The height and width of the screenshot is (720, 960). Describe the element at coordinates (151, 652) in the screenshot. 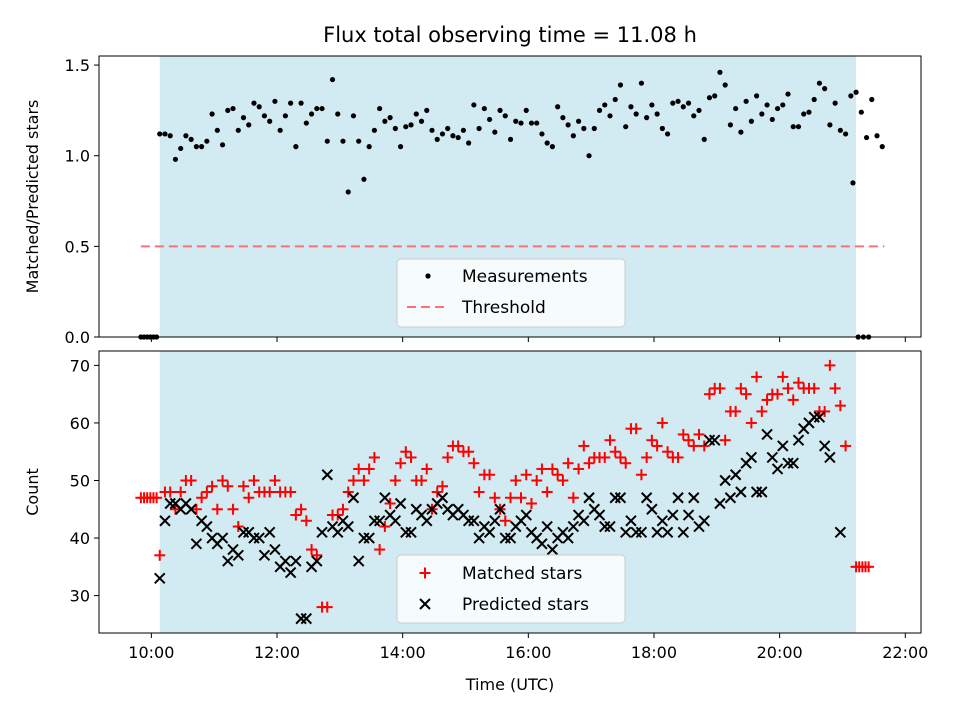

I see `x-tick-label: 10:00` at that location.